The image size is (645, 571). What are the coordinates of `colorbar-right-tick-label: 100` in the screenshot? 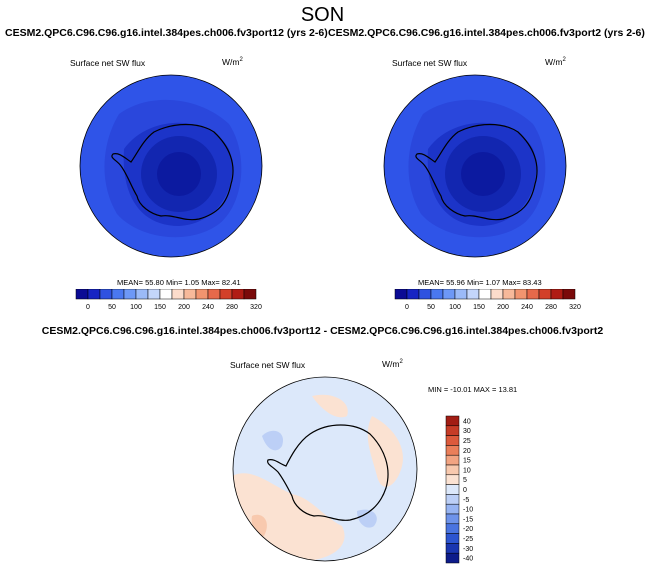 It's located at (455, 307).